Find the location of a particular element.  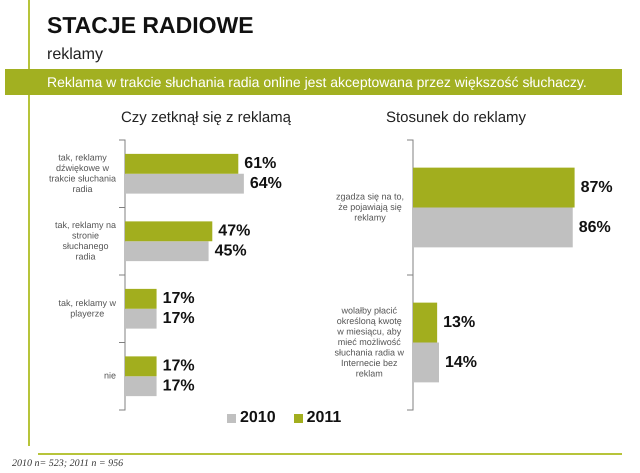

y-tick-label: wolałby płacić określoną kwotę w miesiącu, aby mieć możliwość słuchania radia w Internecie bez reklam is located at coordinates (369, 341).